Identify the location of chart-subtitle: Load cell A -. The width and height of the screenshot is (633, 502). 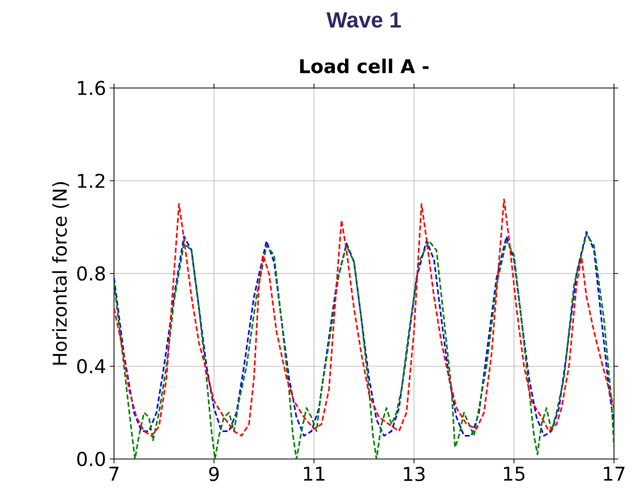
(364, 66).